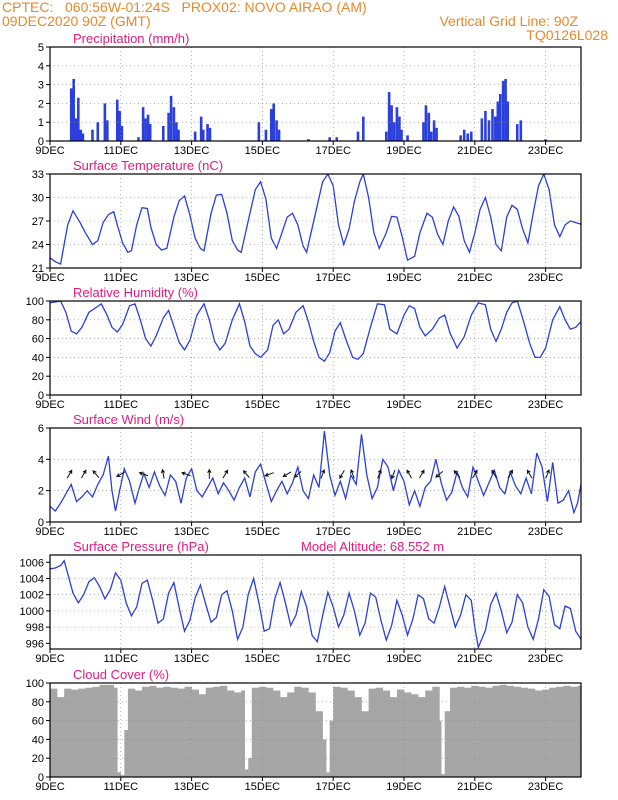  Describe the element at coordinates (315, 730) in the screenshot. I see `panel-6-frame` at that location.